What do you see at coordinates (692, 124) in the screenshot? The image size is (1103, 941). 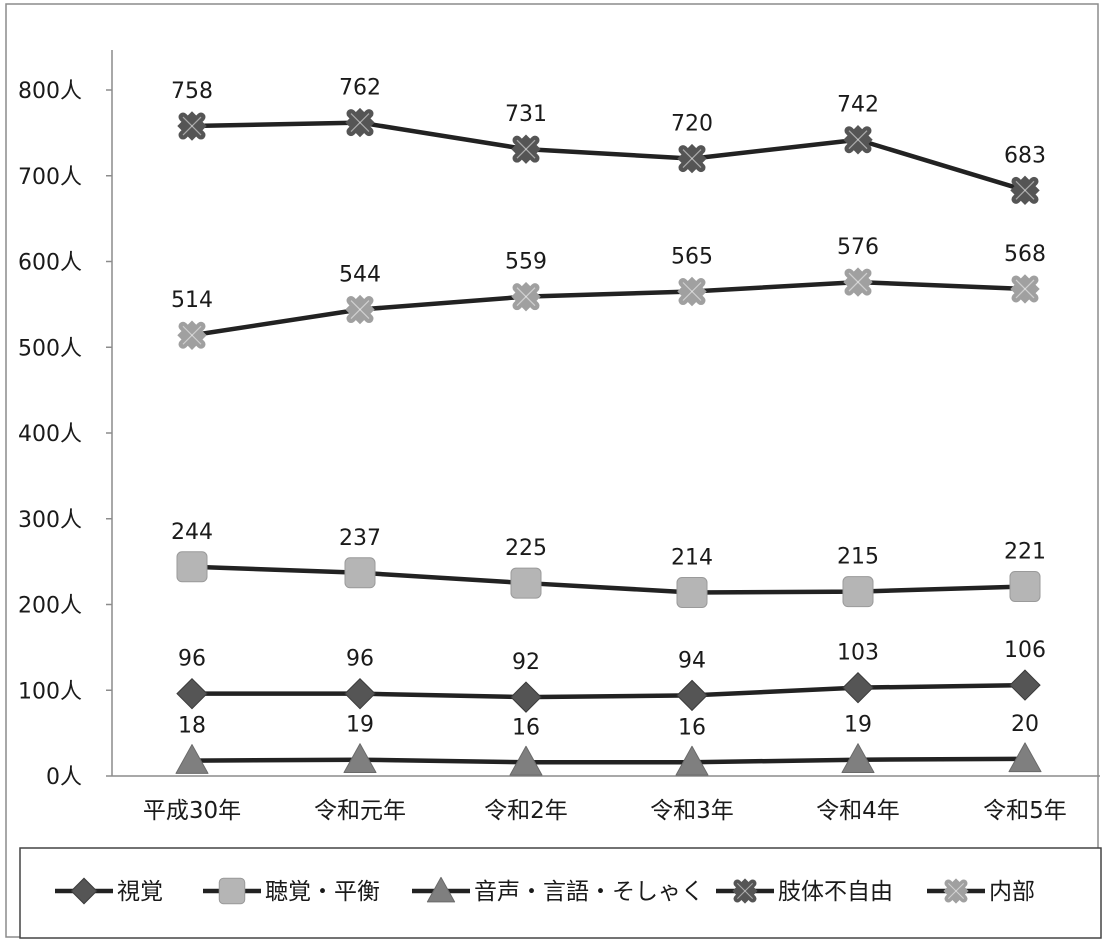 I see `data-label: 720` at bounding box center [692, 124].